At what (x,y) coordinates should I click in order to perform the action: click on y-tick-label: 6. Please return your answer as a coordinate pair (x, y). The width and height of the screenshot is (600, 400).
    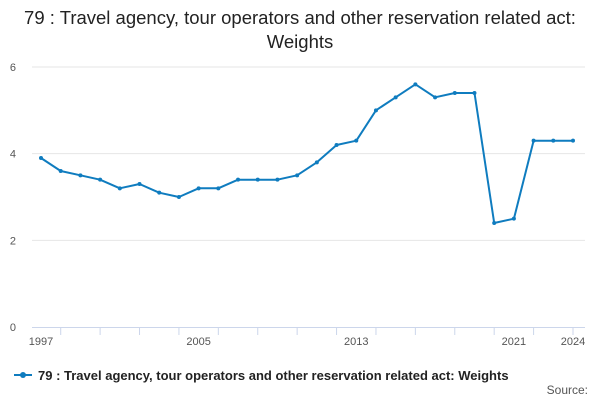
    Looking at the image, I should click on (13, 68).